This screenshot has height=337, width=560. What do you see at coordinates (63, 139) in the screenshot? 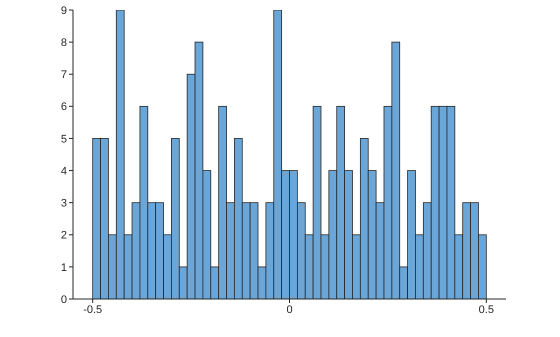
I see `y-tick-label: 5` at bounding box center [63, 139].